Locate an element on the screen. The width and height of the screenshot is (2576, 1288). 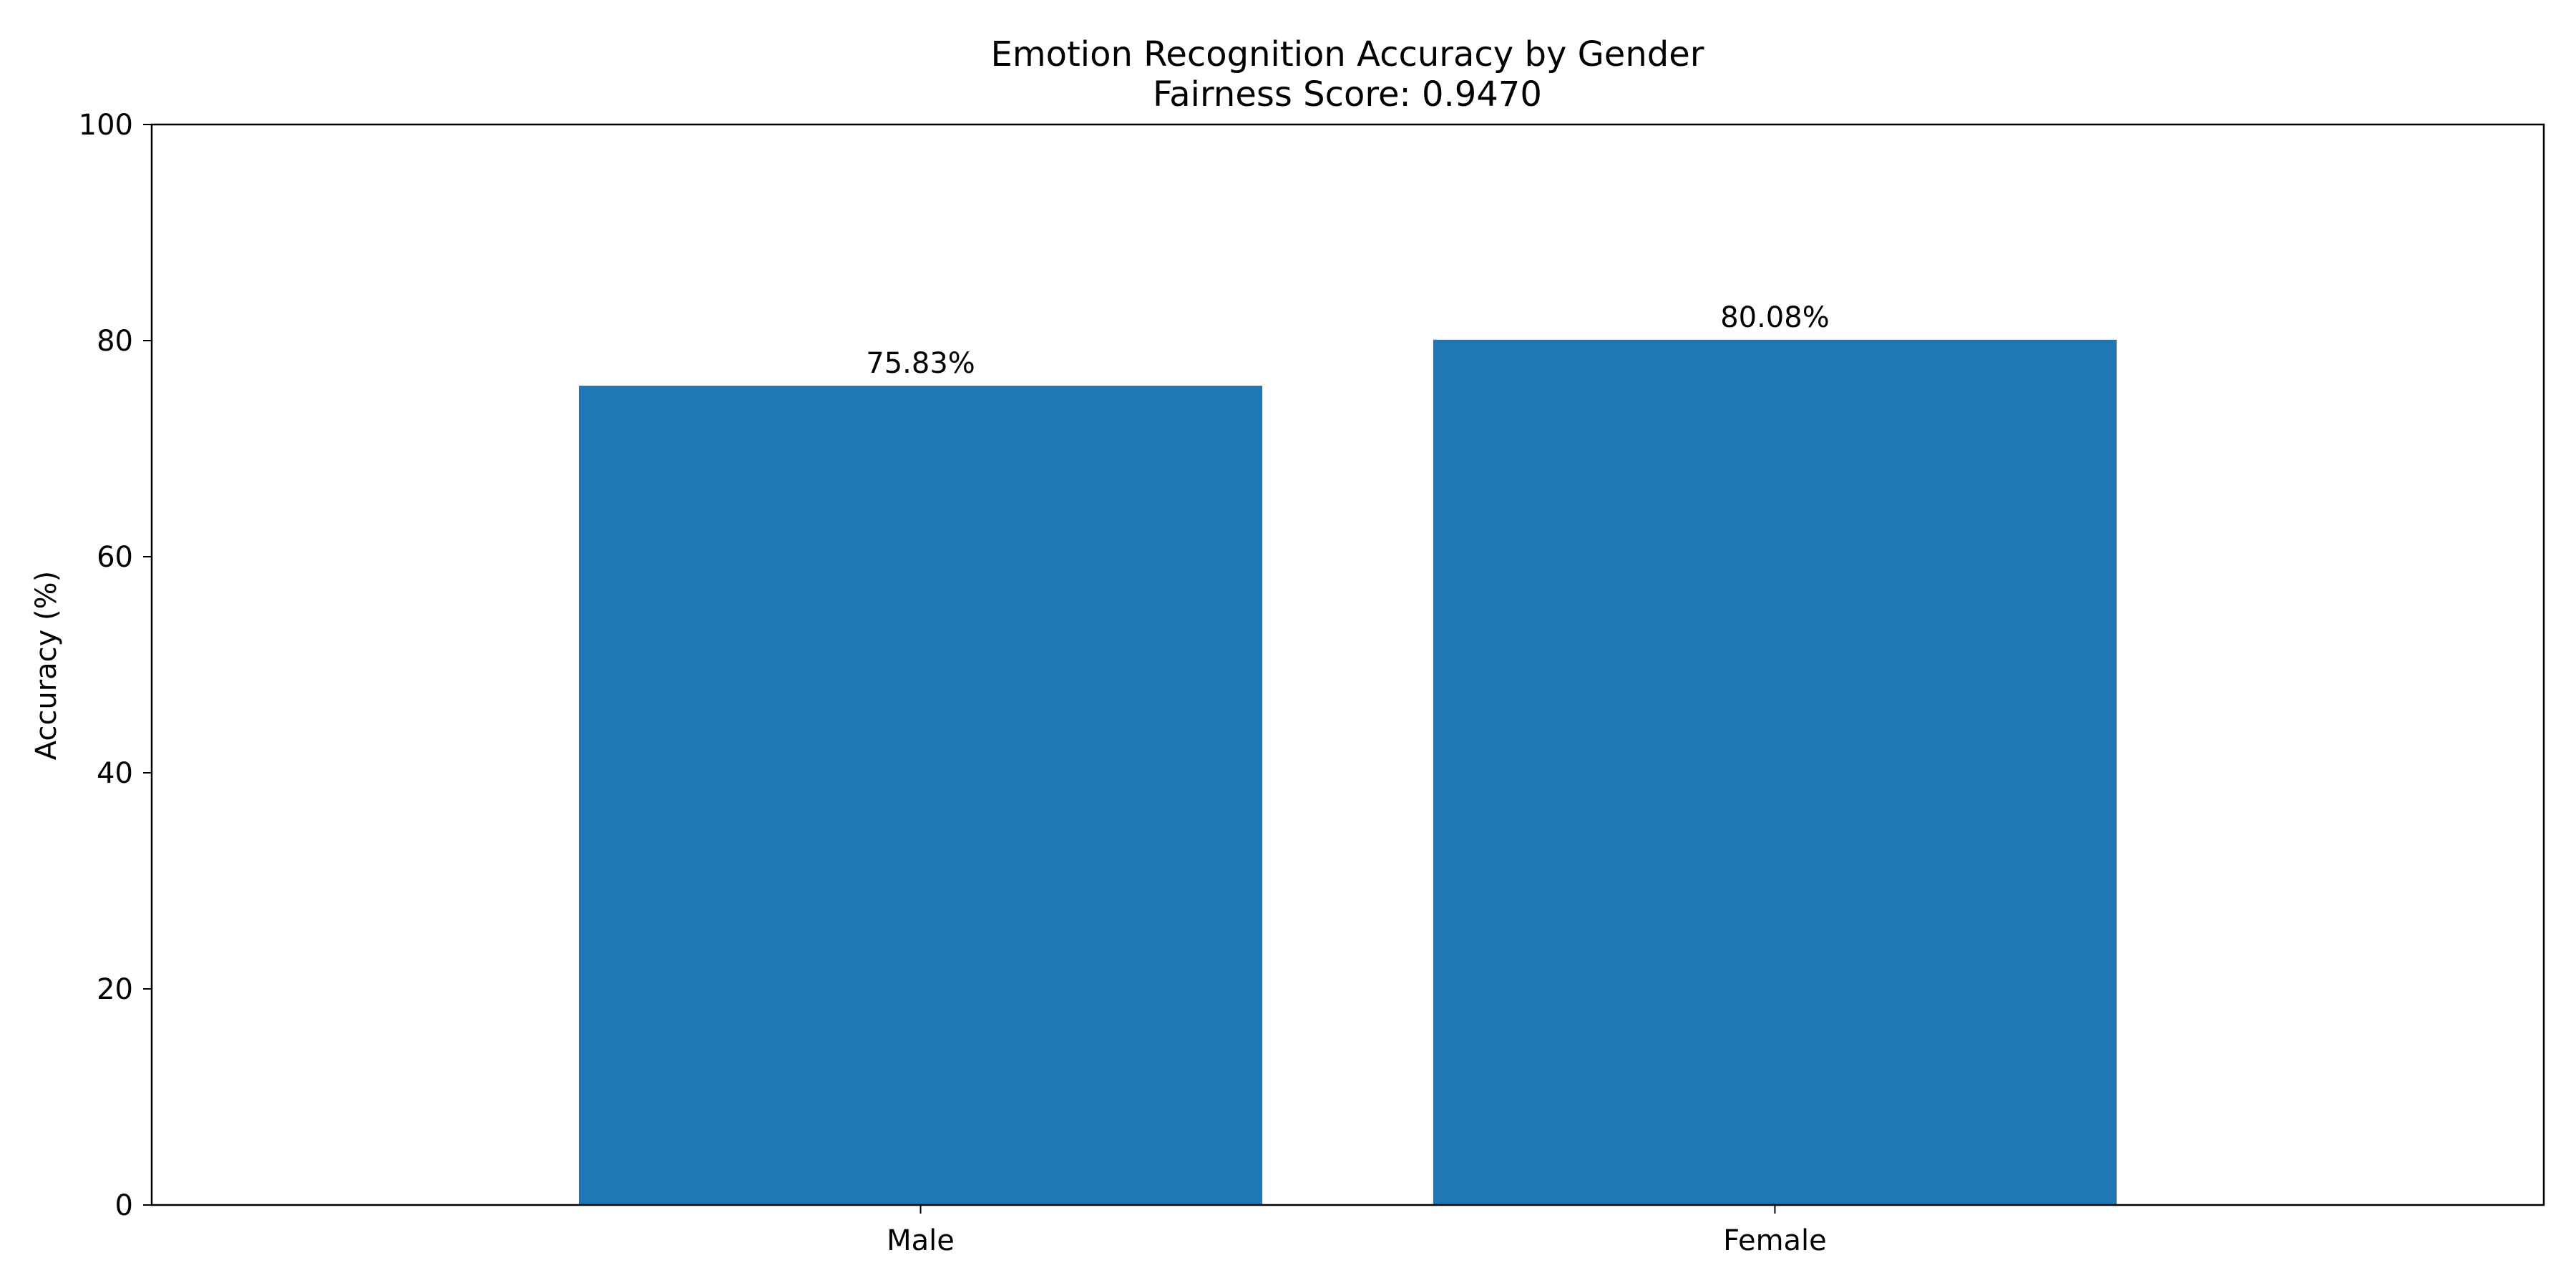
chart-title: Emotion Recognition Accuracy by Gender is located at coordinates (1347, 54).